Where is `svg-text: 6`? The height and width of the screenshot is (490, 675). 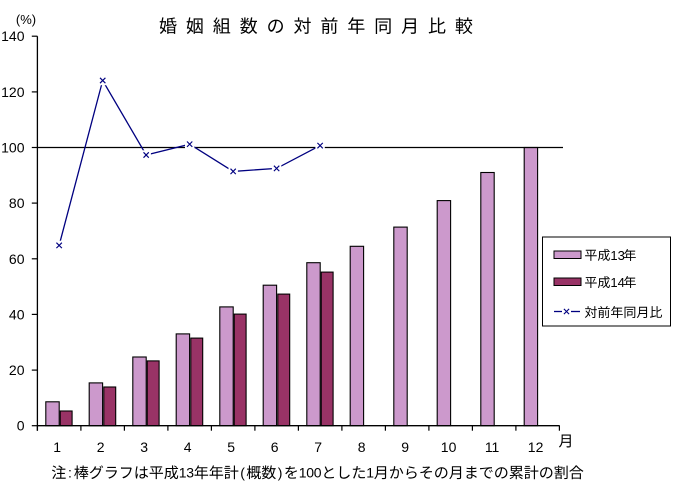
svg-text: 6 is located at coordinates (275, 447).